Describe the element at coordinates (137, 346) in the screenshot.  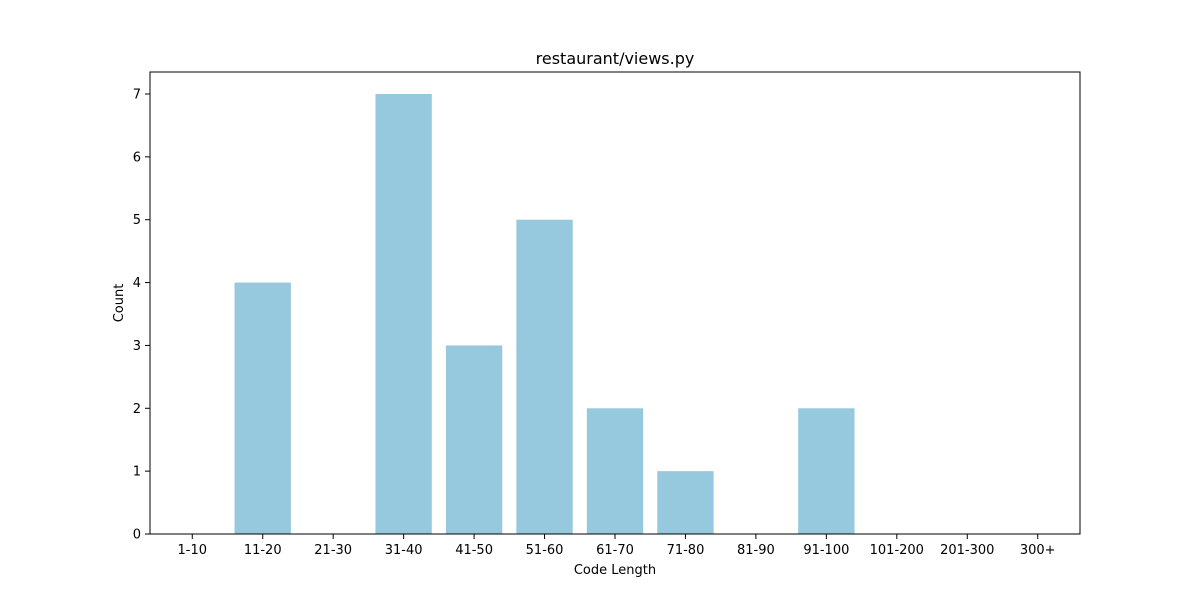
I see `y-tick-label: 3` at that location.